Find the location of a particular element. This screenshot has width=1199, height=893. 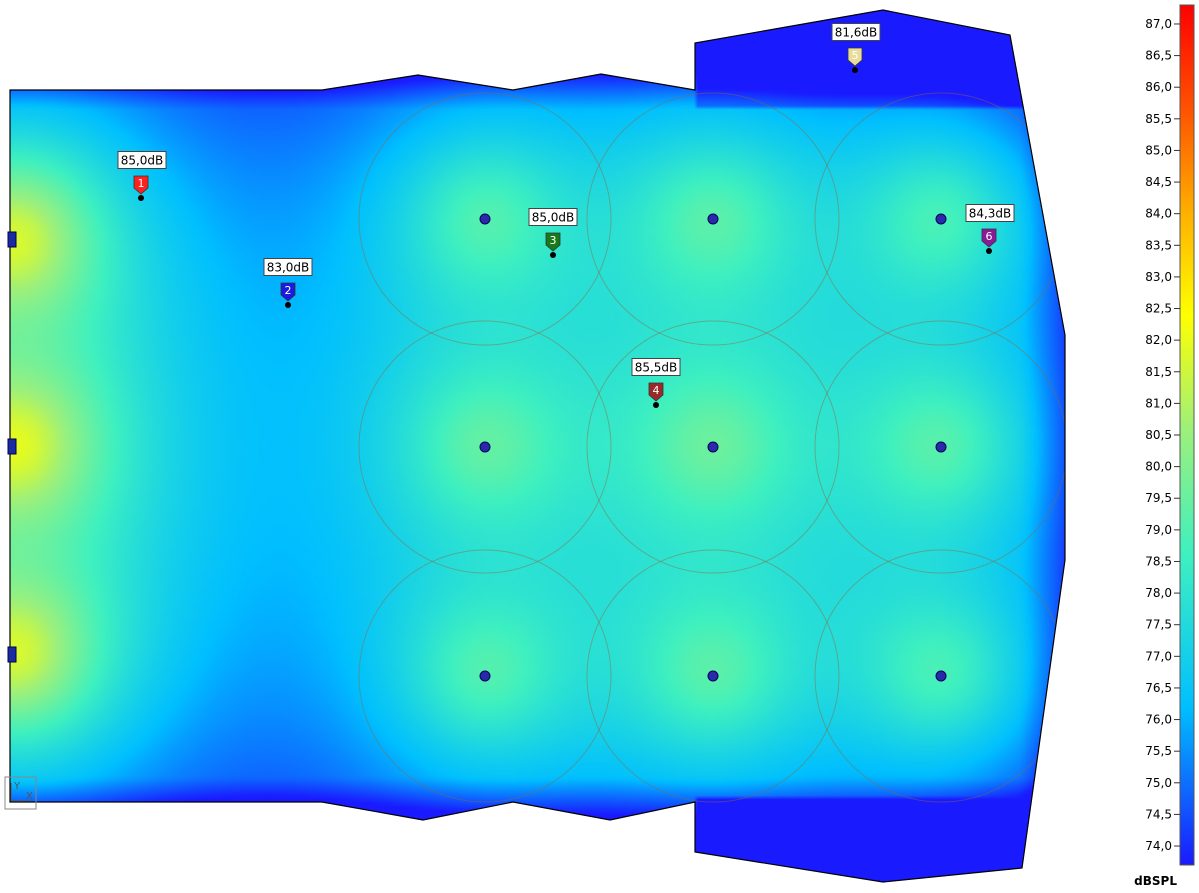

color-scale-tick-label: 84,0 is located at coordinates (1158, 214).